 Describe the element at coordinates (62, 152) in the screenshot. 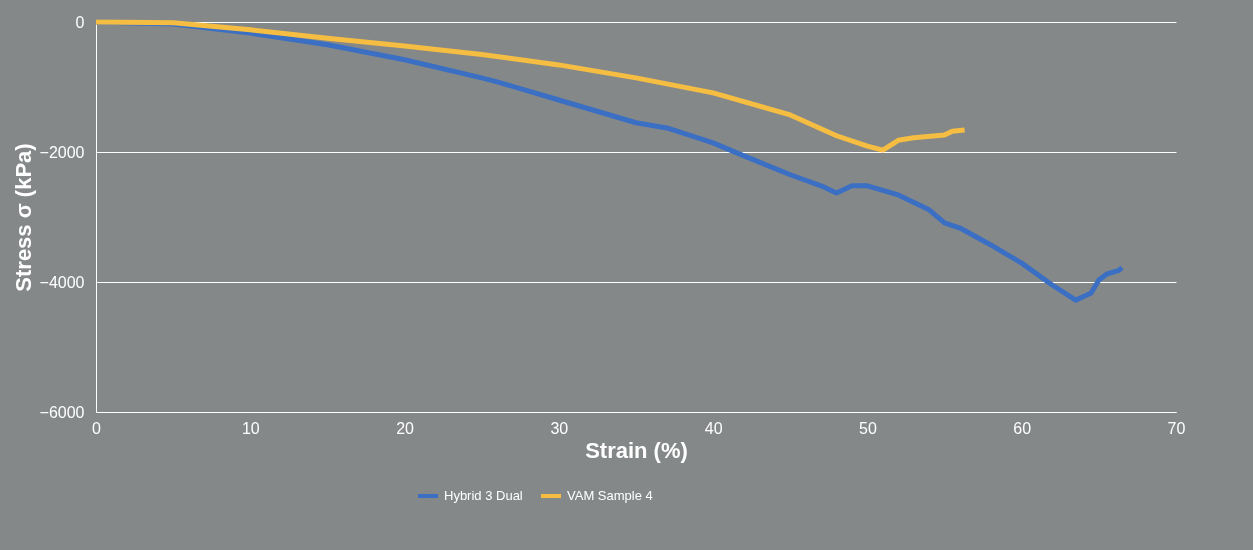

I see `y-tick-label: −2000` at that location.